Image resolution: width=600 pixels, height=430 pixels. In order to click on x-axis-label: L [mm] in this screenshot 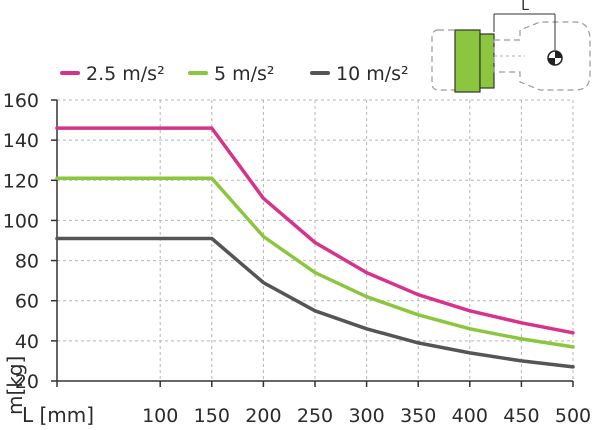, I will do `click(58, 415)`.